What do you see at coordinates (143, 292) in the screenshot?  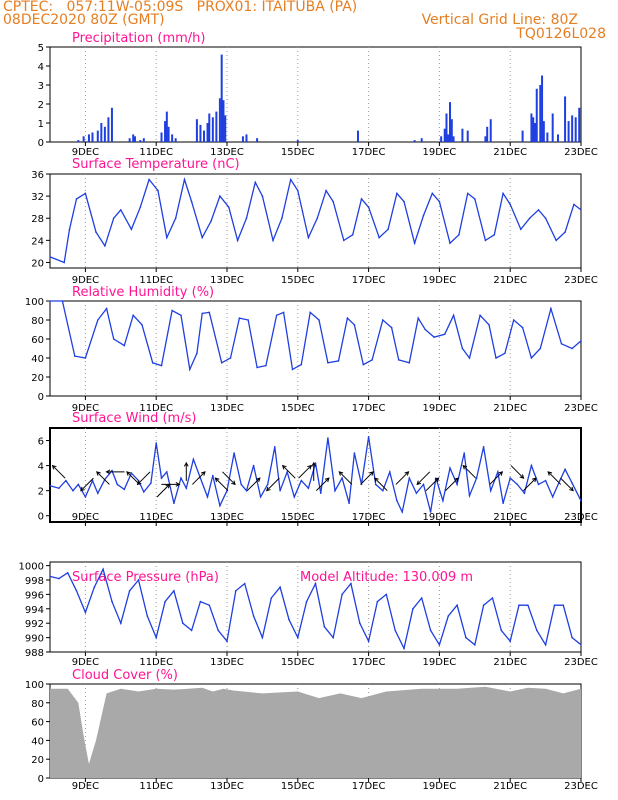 I see `panel-title: Relative Humidity (%)` at bounding box center [143, 292].